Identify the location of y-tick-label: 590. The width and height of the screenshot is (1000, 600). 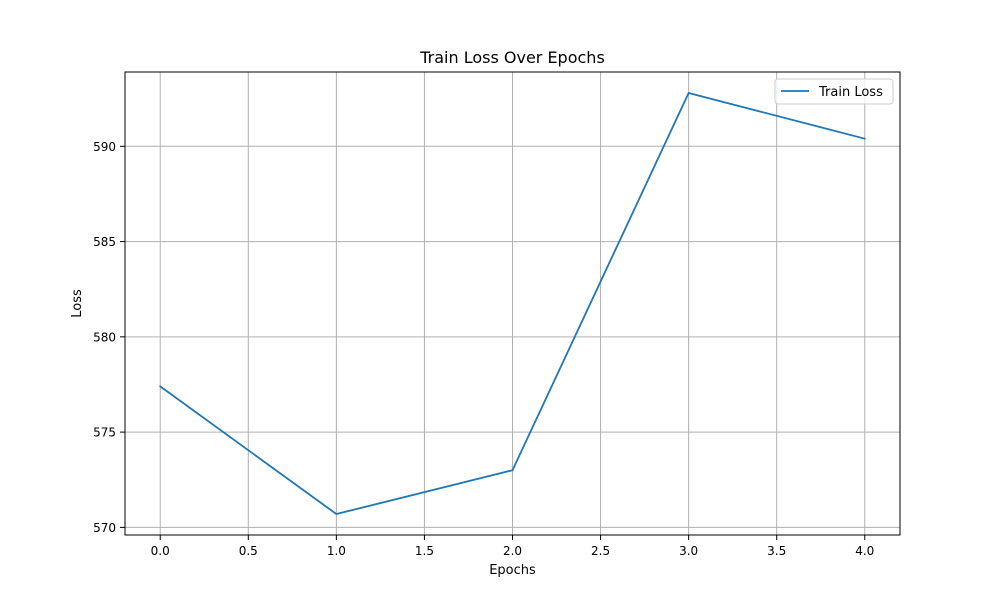
(104, 147).